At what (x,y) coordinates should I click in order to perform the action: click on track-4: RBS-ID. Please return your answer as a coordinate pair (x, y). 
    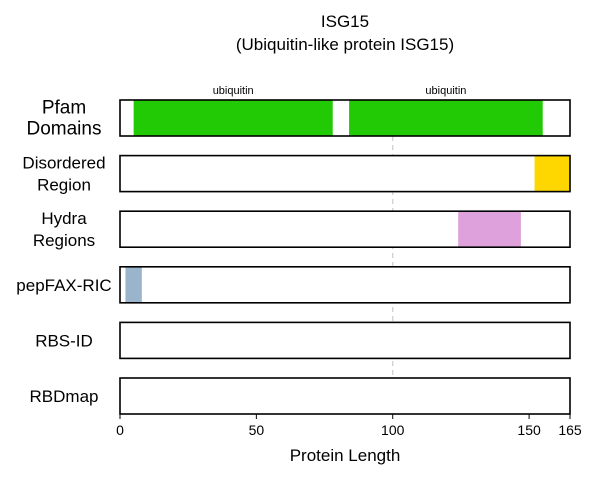
    Looking at the image, I should click on (303, 340).